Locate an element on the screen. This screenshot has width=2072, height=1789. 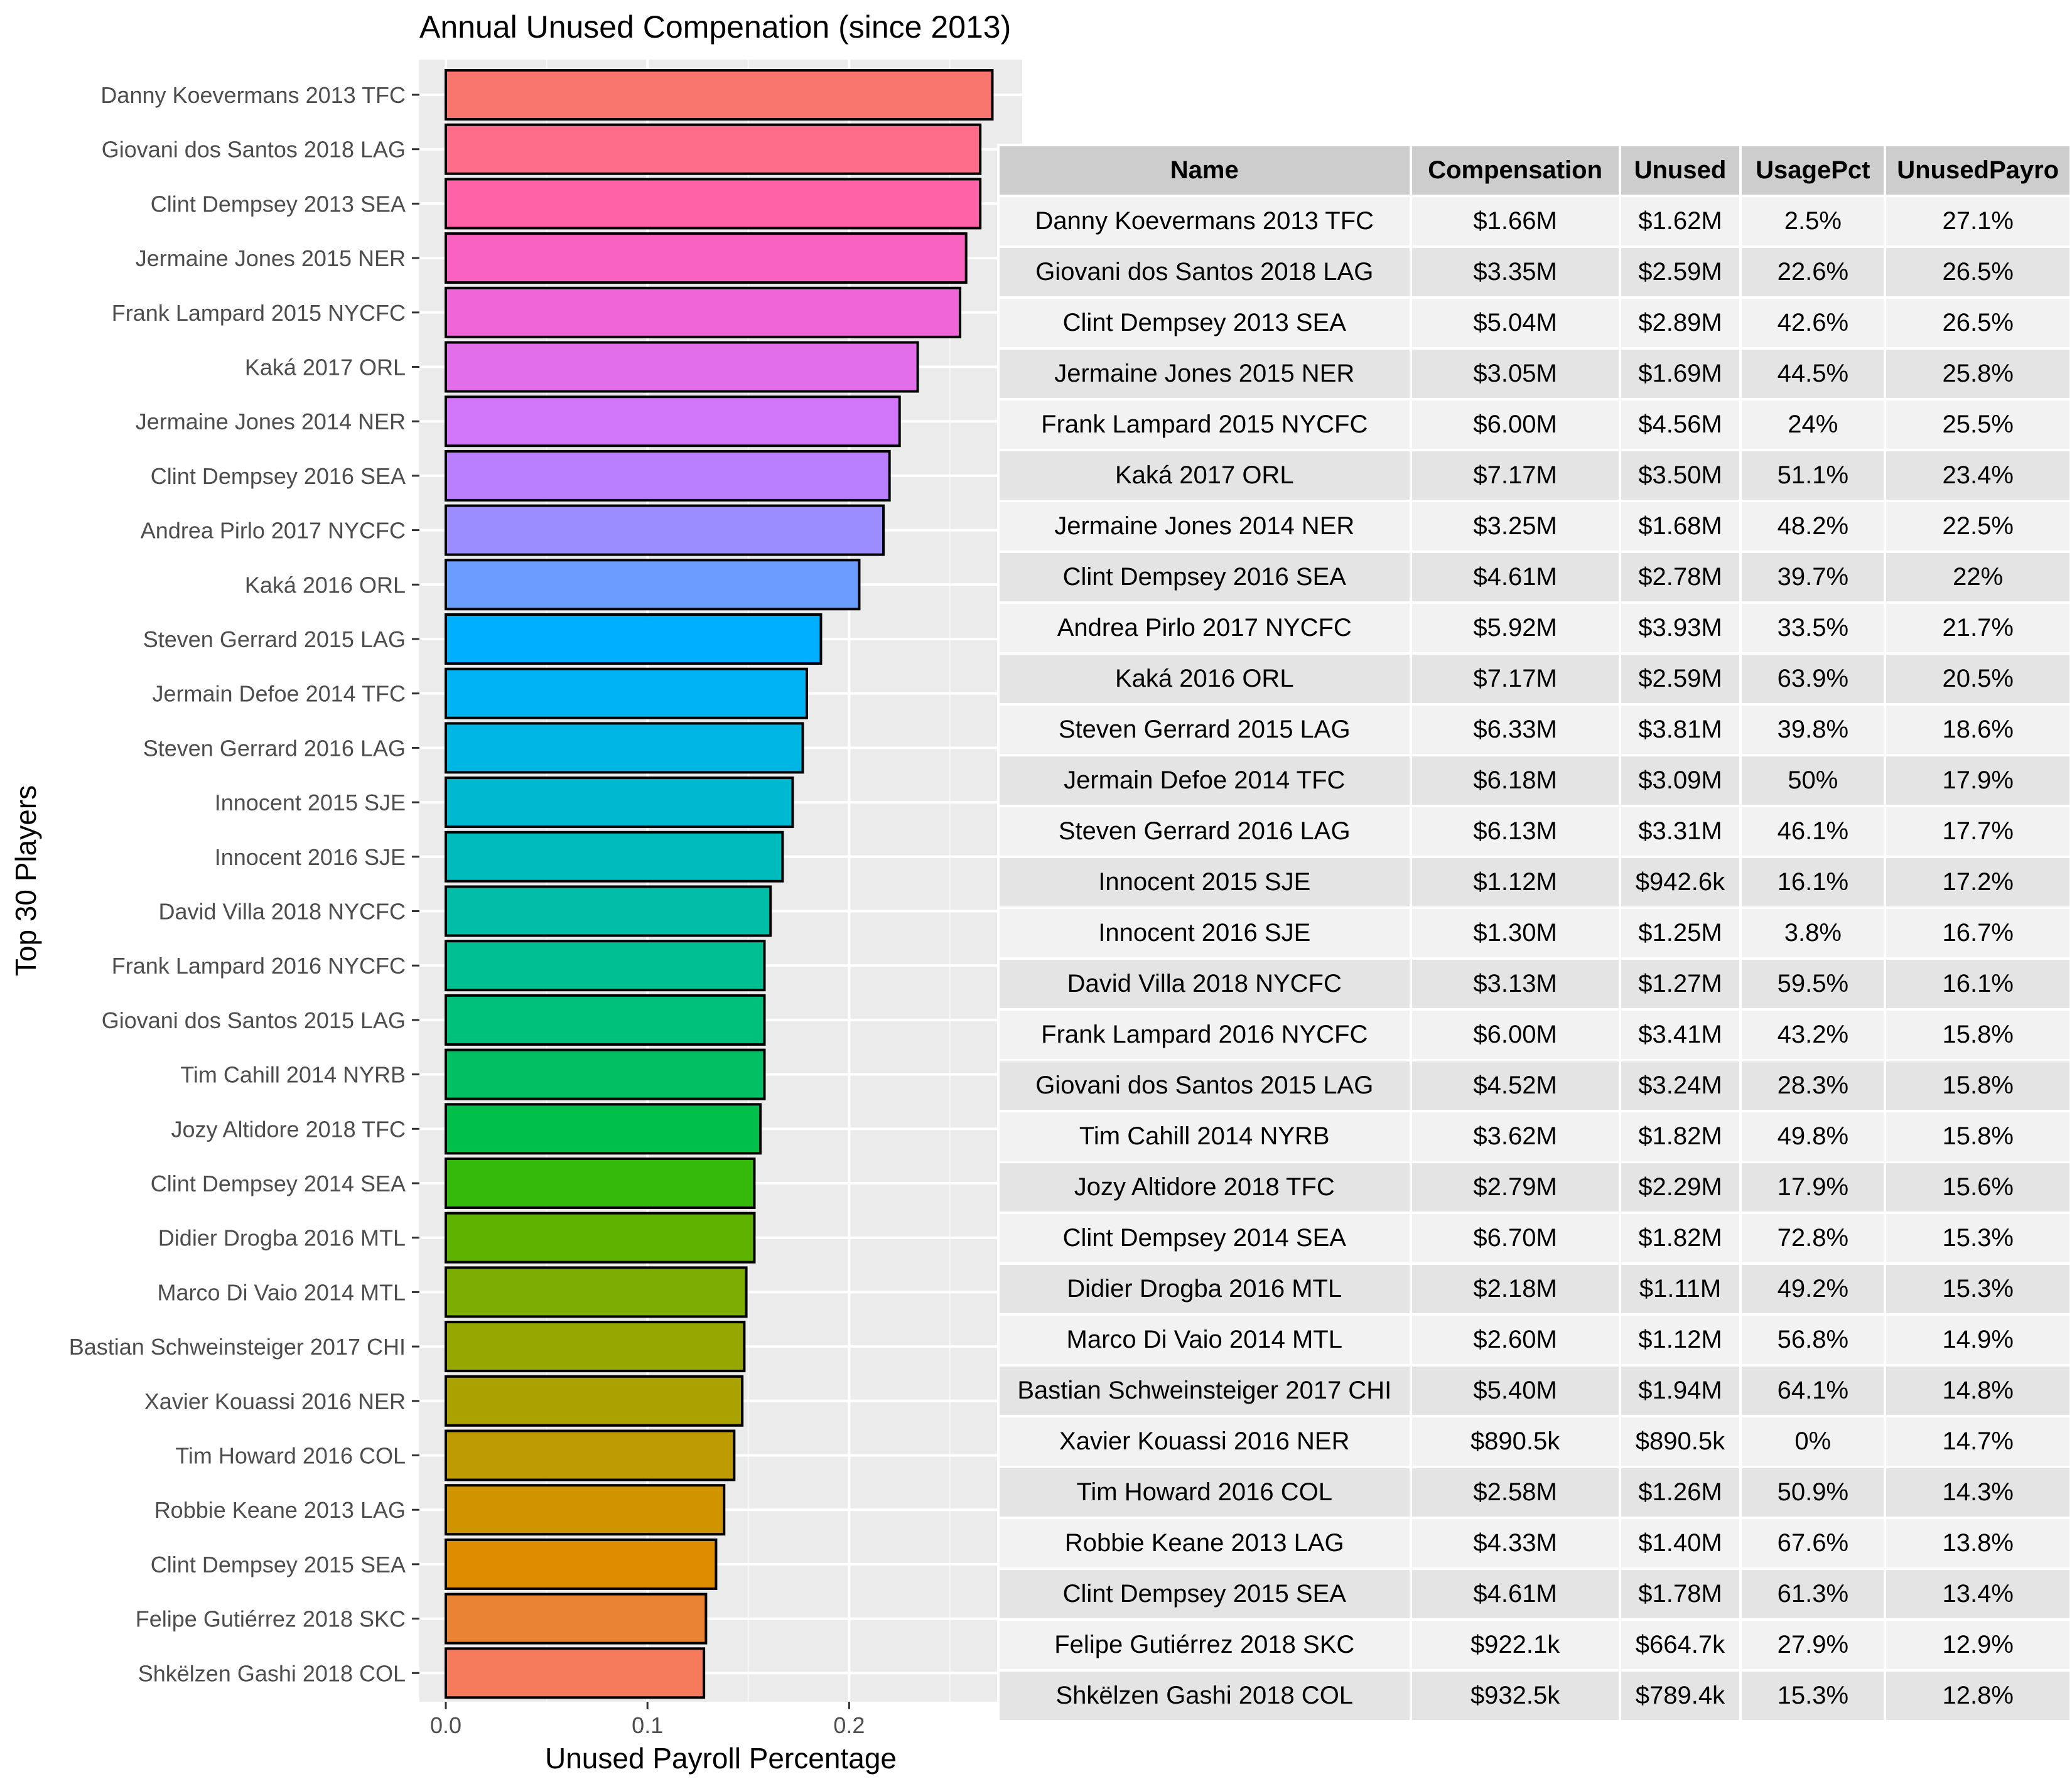
table-cell: $7.17M is located at coordinates (1515, 679).